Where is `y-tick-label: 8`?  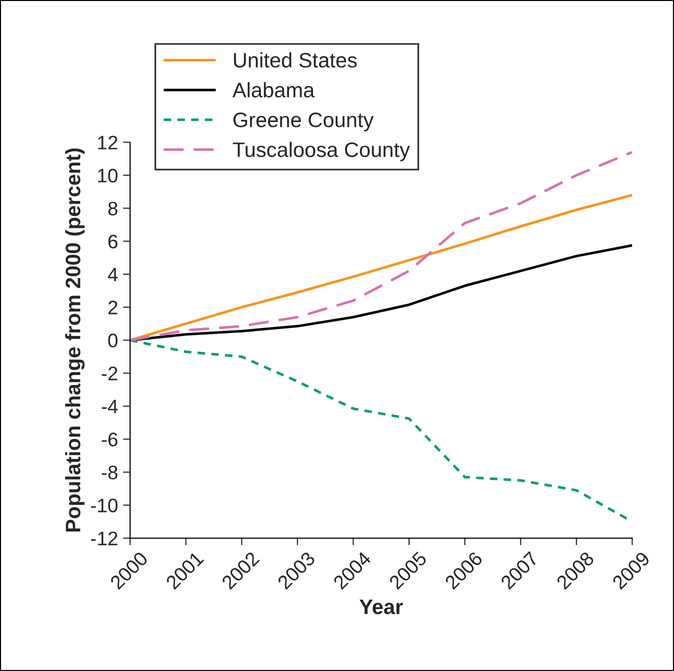 y-tick-label: 8 is located at coordinates (113, 209).